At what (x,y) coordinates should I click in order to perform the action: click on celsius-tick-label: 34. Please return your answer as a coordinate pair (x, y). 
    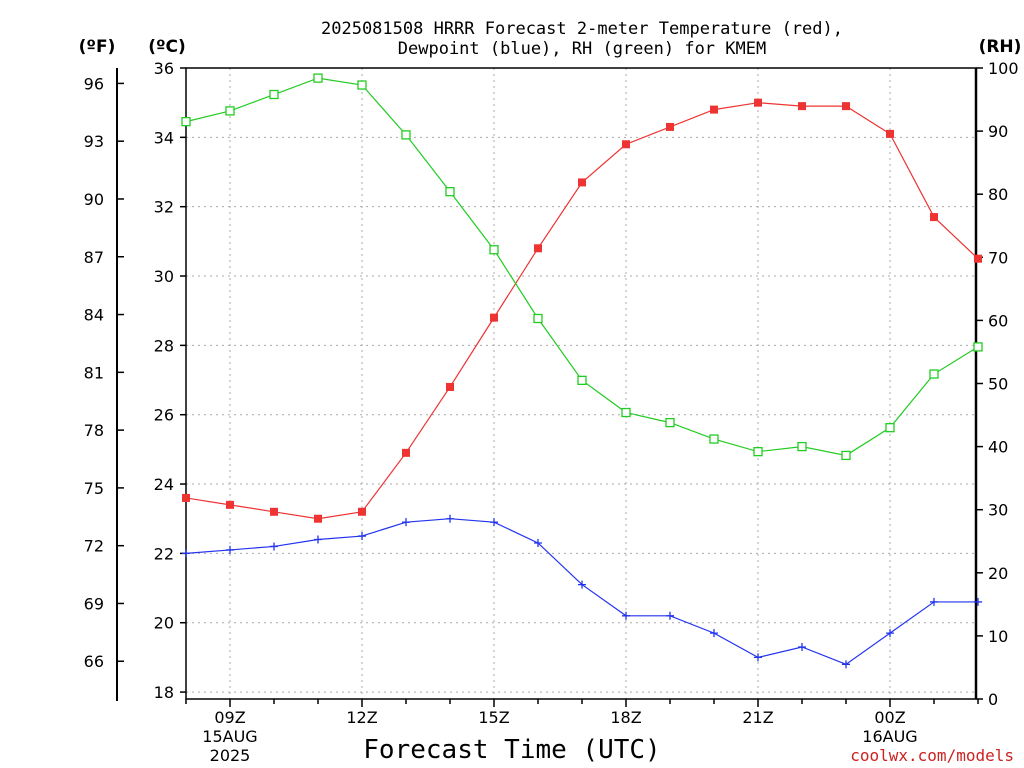
    Looking at the image, I should click on (164, 137).